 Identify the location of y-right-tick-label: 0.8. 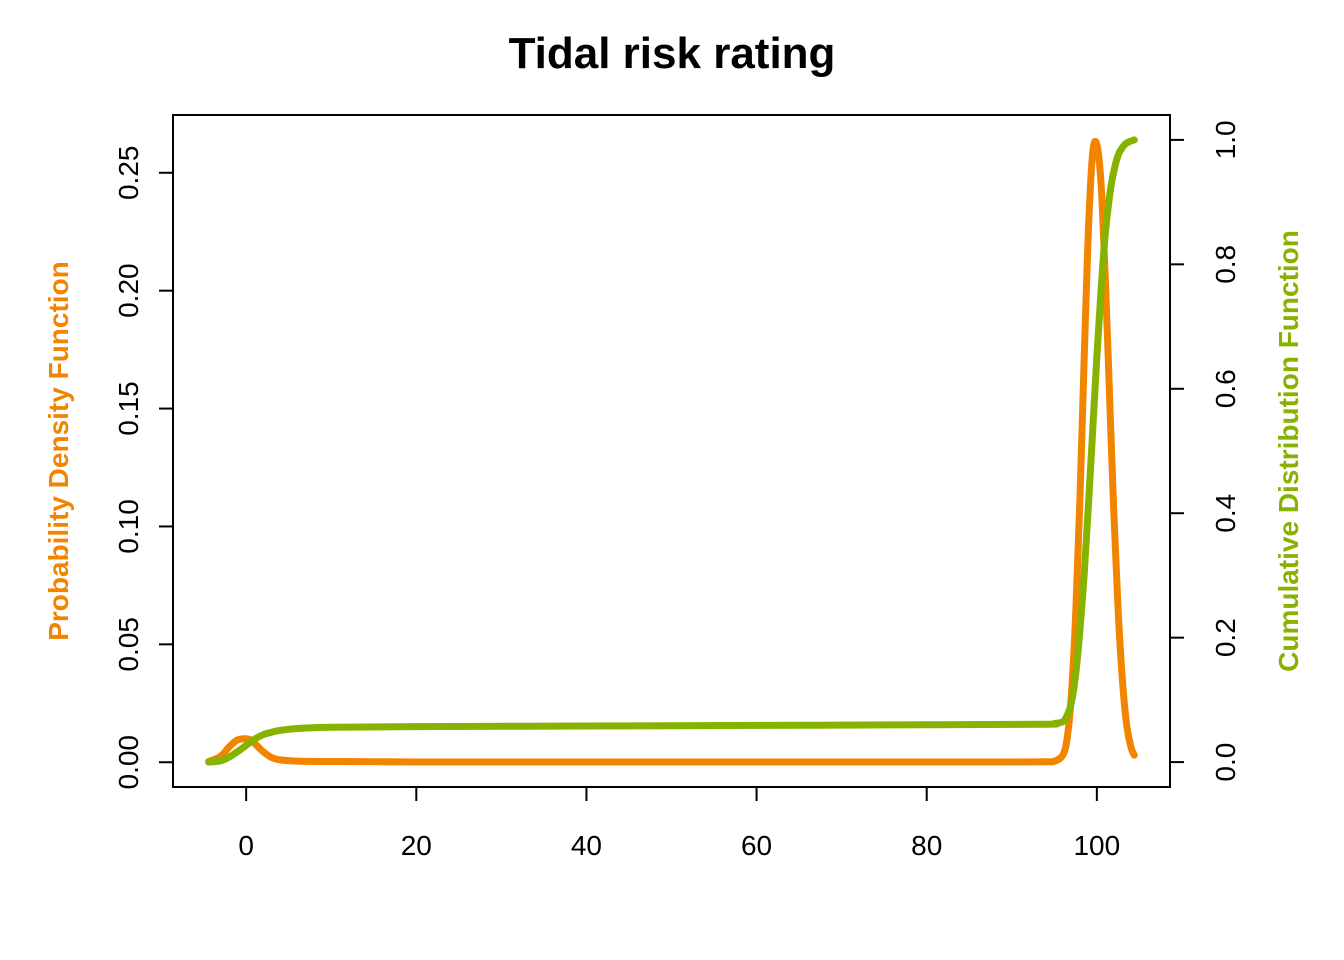
(1225, 264).